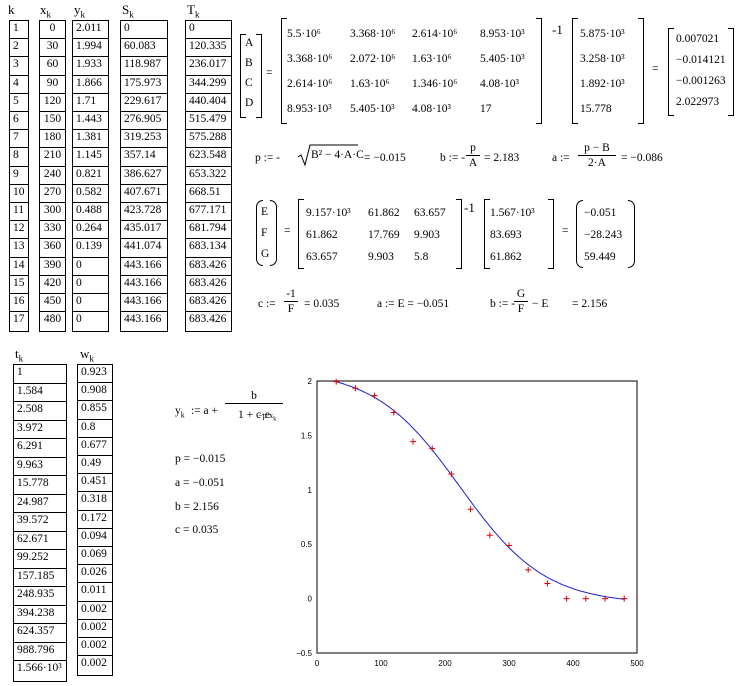 This screenshot has width=736, height=686. I want to click on table-cell: 14, so click(19, 267).